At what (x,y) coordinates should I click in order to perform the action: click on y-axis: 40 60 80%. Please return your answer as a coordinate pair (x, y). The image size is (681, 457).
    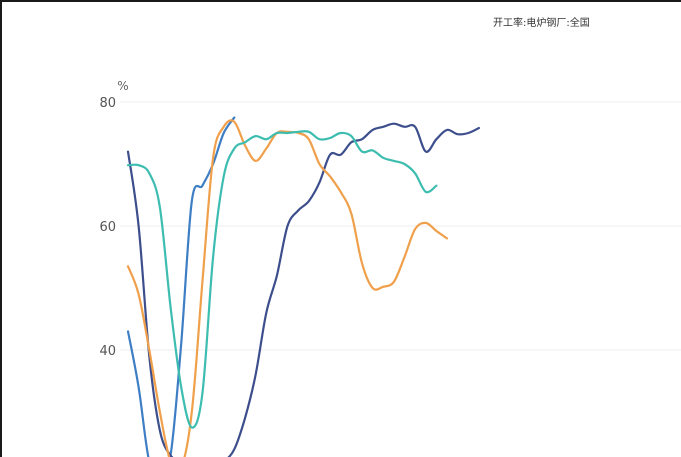
    Looking at the image, I should click on (113, 219).